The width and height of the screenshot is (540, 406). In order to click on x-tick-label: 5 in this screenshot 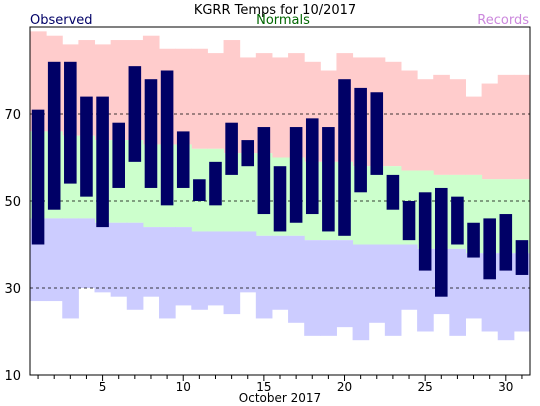, I will do `click(103, 387)`.